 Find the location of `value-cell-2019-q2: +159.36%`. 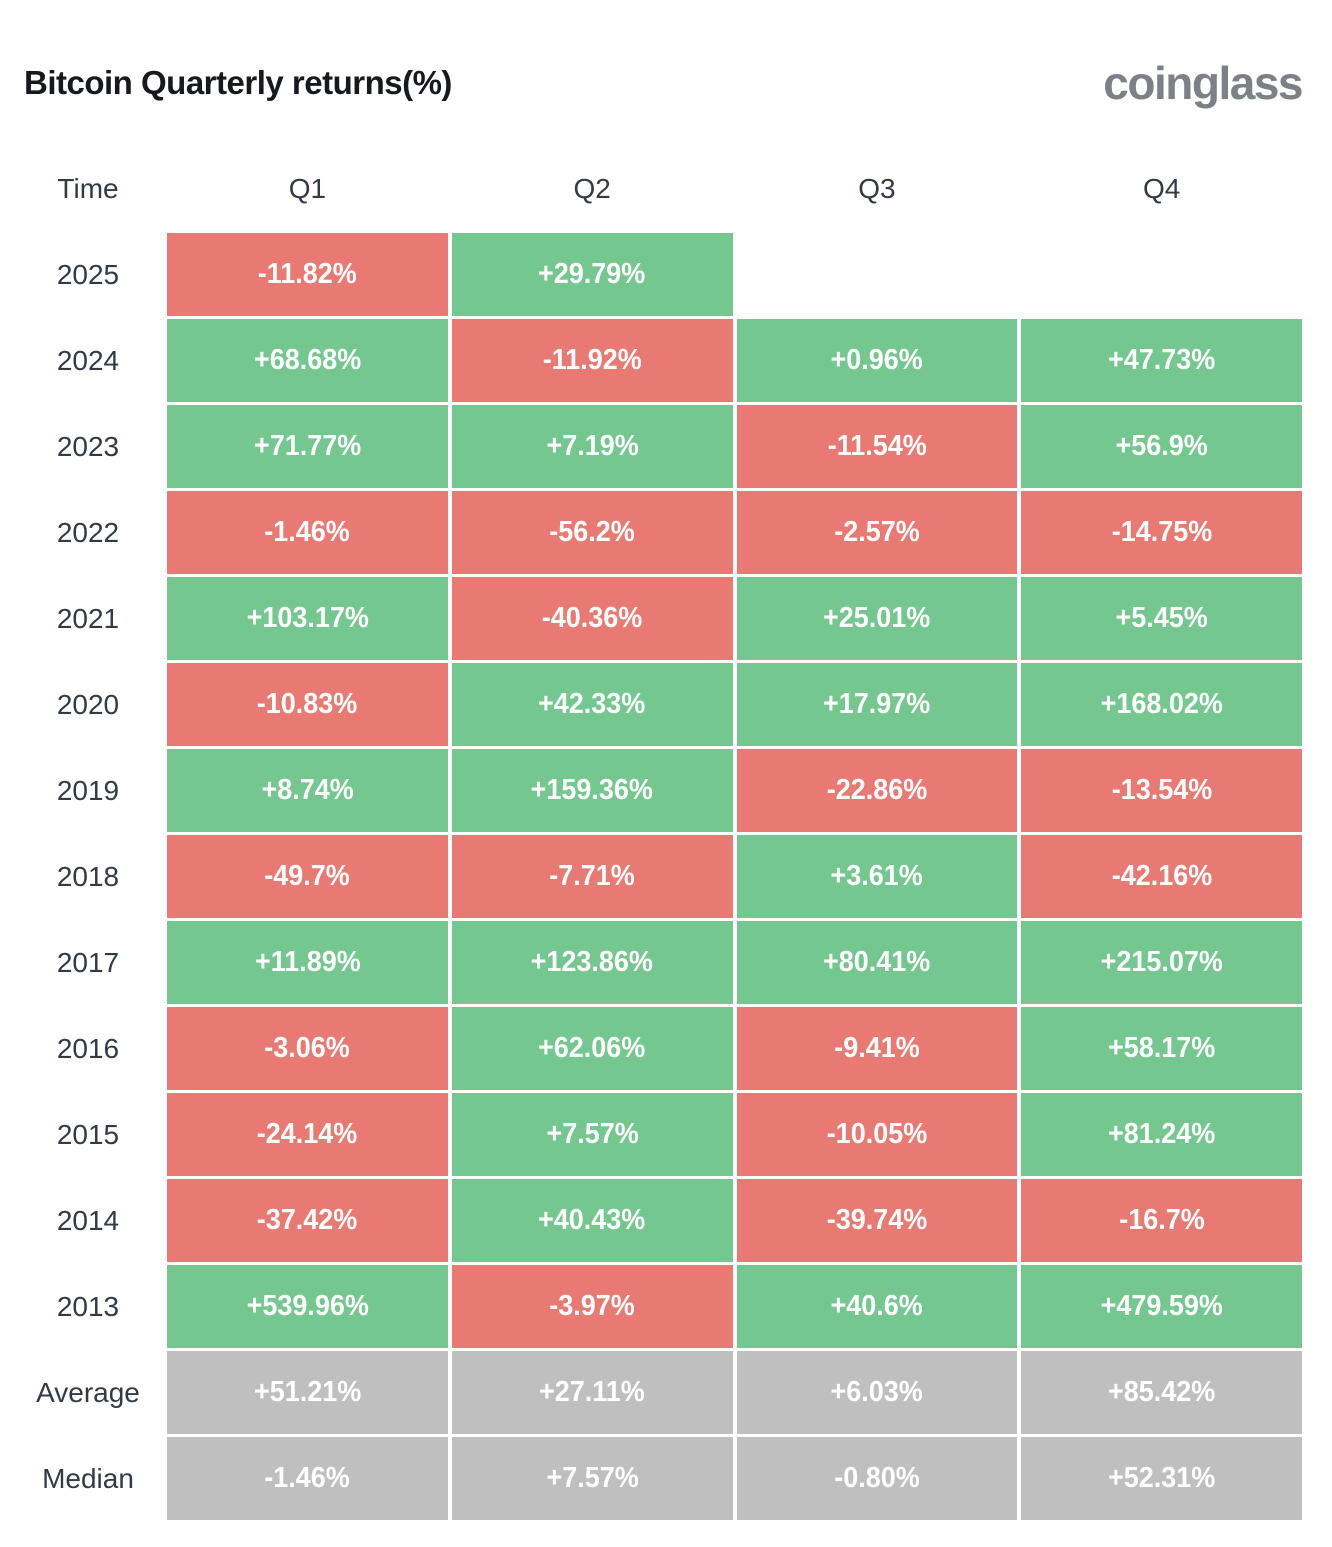

value-cell-2019-q2: +159.36% is located at coordinates (592, 790).